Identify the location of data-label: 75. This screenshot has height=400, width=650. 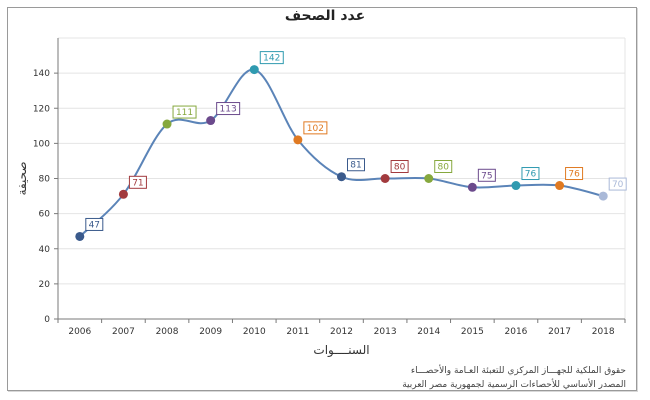
(486, 175).